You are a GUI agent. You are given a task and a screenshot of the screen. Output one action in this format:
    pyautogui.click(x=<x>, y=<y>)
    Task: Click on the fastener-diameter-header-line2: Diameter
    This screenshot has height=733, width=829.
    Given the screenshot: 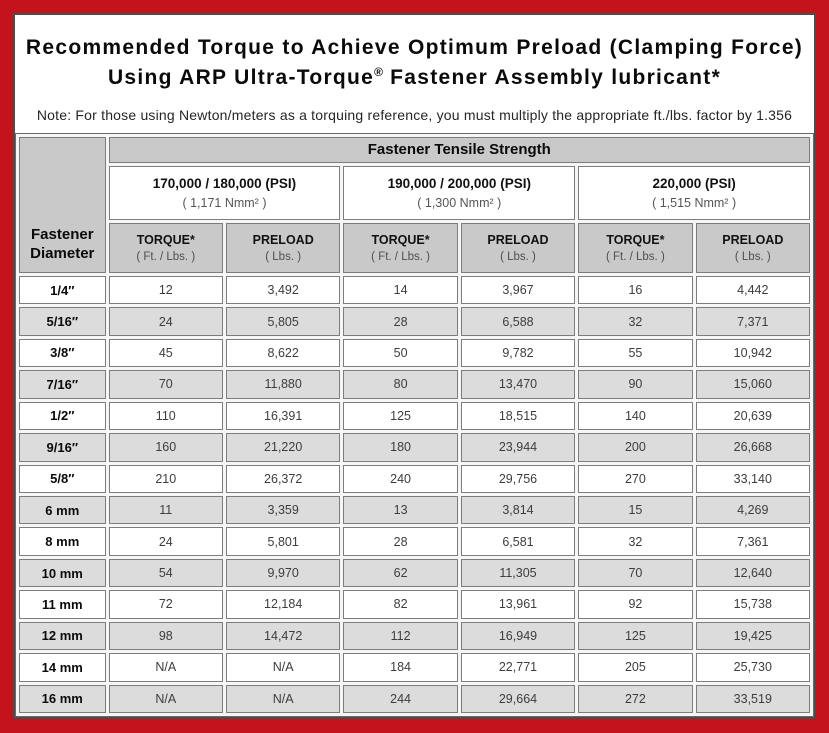 What is the action you would take?
    pyautogui.click(x=62, y=254)
    